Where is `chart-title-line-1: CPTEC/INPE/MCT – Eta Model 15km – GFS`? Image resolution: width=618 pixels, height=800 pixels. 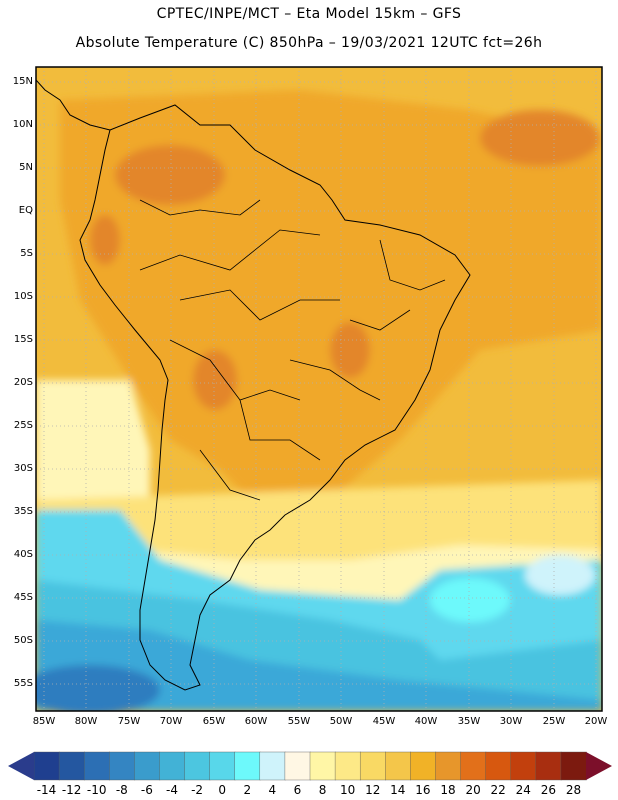 chart-title-line-1: CPTEC/INPE/MCT – Eta Model 15km – GFS is located at coordinates (309, 14).